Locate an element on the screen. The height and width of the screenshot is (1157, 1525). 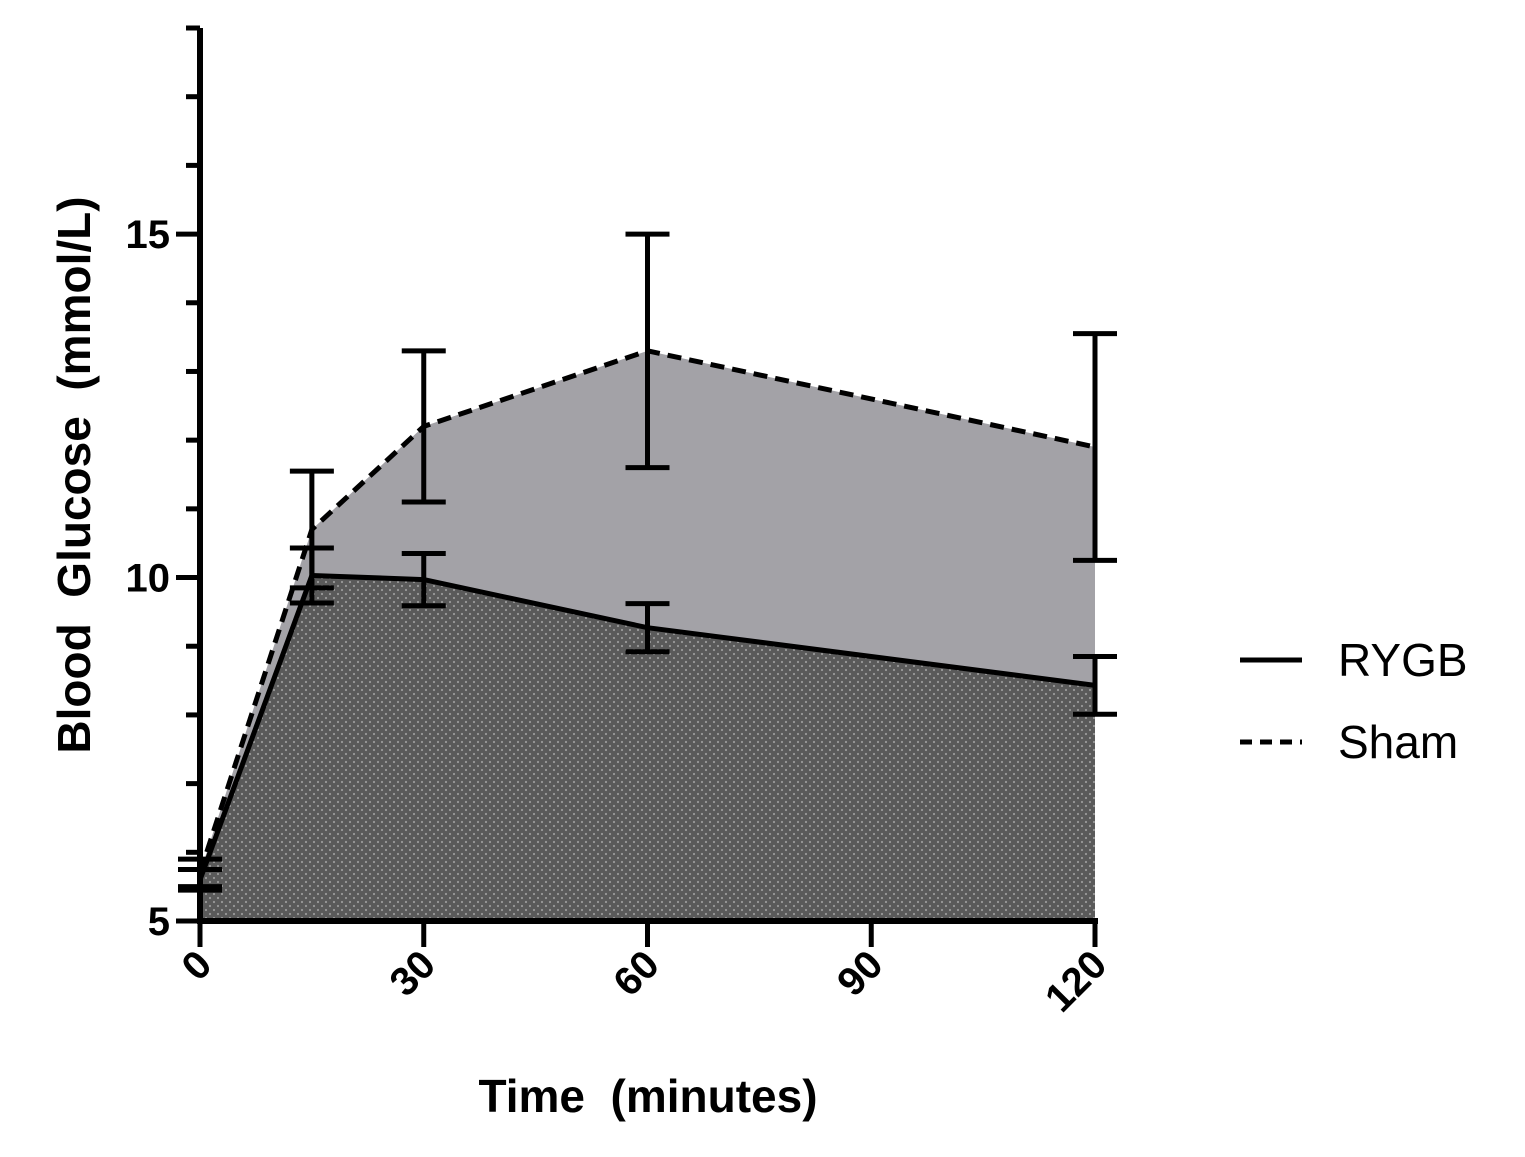
y-axis-title: Blood Glucose (mmol/L) is located at coordinates (74, 474).